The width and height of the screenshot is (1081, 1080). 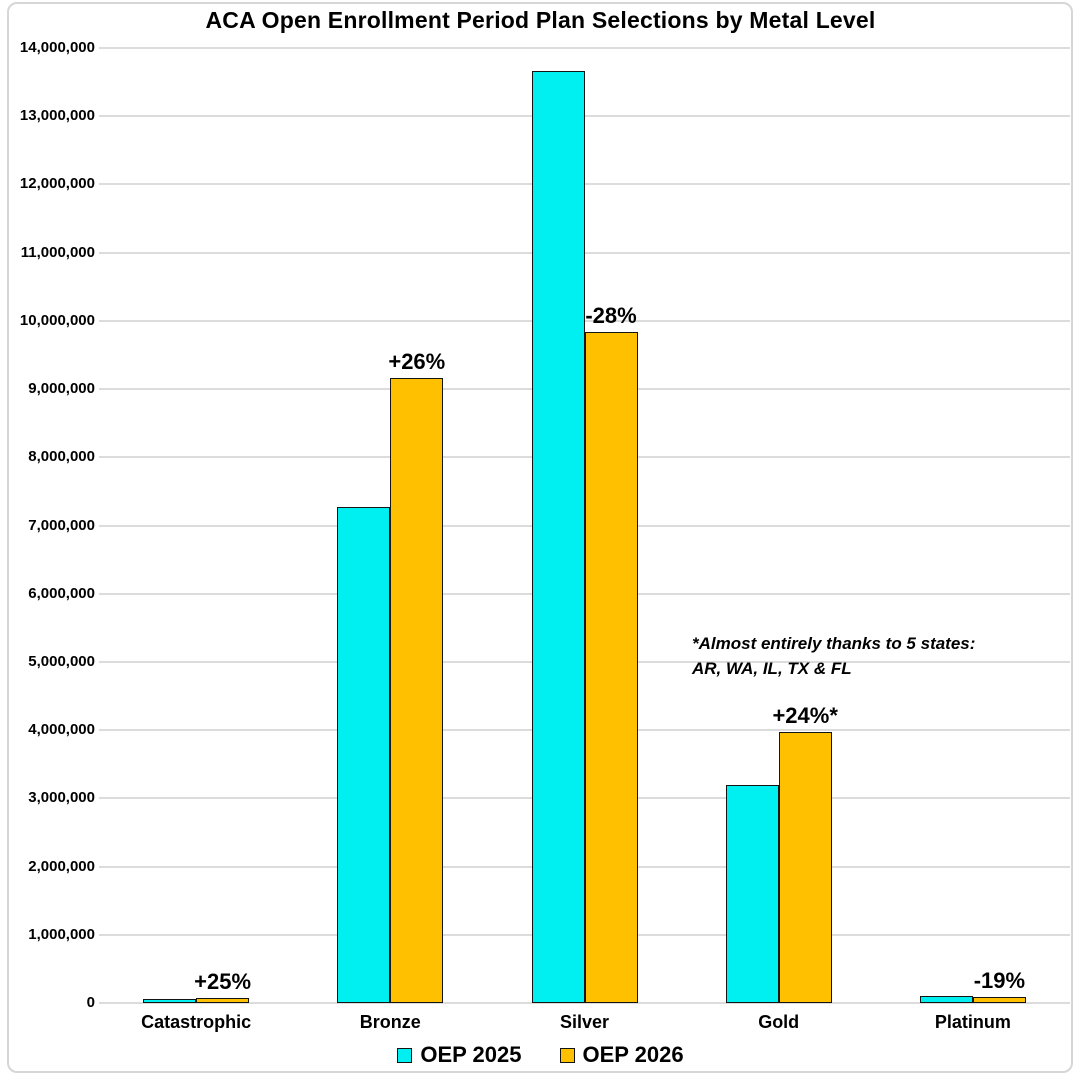 I want to click on bar-oep-2025-platinum, so click(x=946, y=999).